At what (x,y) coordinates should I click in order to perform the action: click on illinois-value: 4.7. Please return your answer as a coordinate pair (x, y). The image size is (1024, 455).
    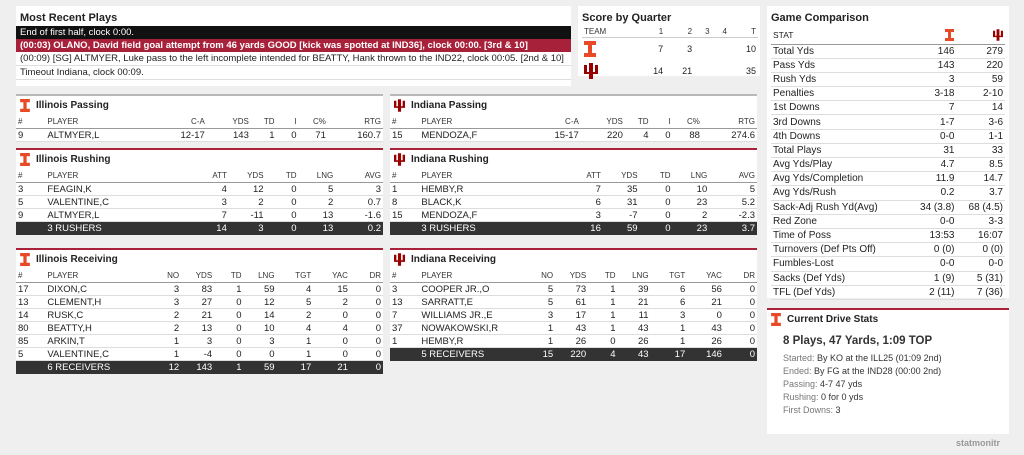
    Looking at the image, I should click on (932, 165).